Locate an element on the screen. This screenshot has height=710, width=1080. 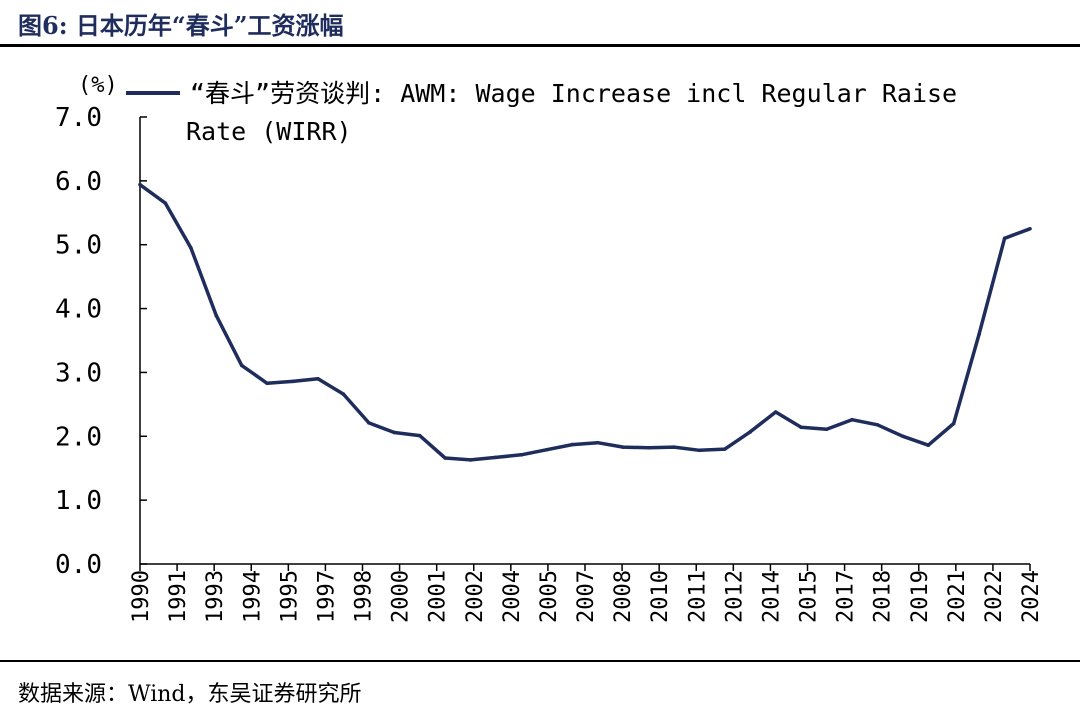
x-tick-label: 2005 is located at coordinates (549, 596).